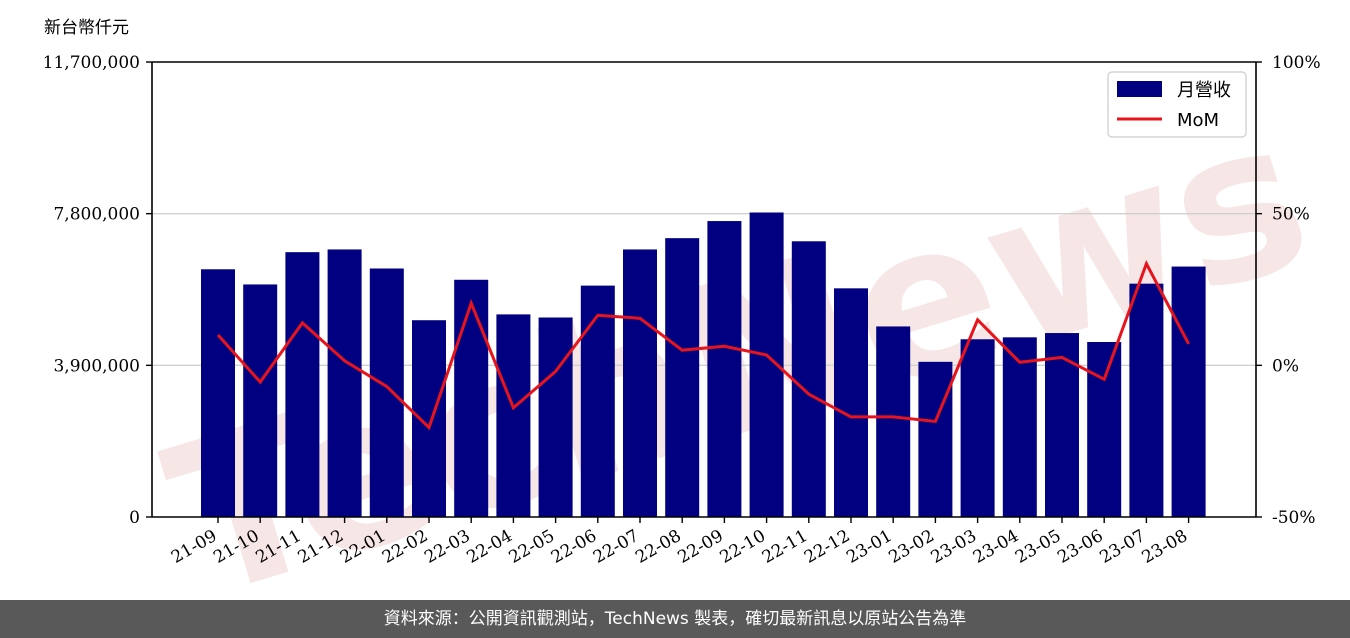 The width and height of the screenshot is (1350, 638). Describe the element at coordinates (1198, 120) in the screenshot. I see `legend-label-mom: MoM` at that location.